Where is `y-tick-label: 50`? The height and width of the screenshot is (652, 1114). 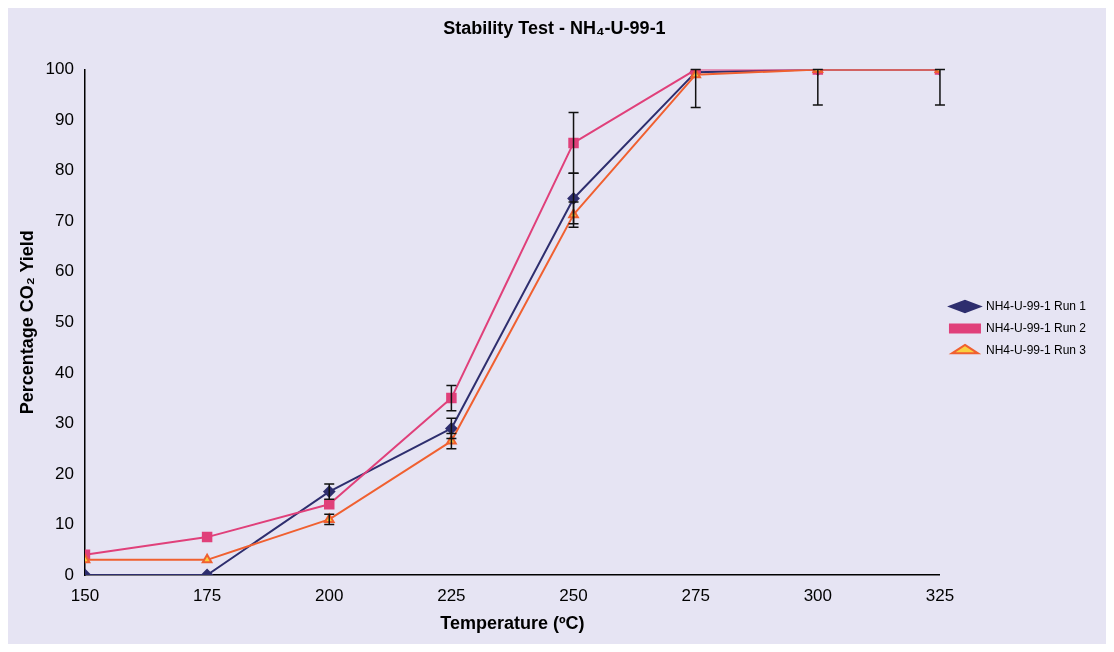 y-tick-label: 50 is located at coordinates (64, 321).